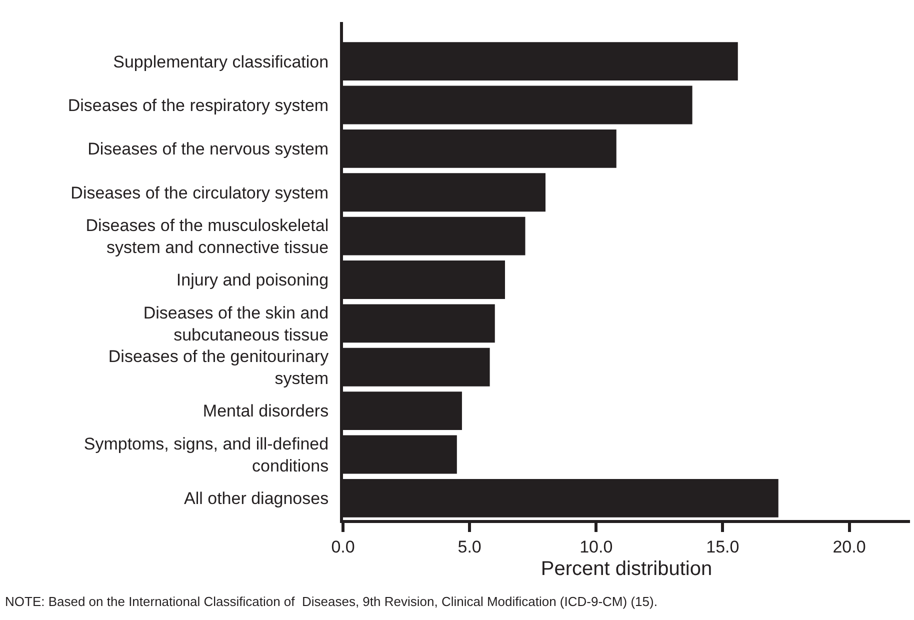  Describe the element at coordinates (199, 192) in the screenshot. I see `y-tick-label: Diseases of the circulatory system` at that location.